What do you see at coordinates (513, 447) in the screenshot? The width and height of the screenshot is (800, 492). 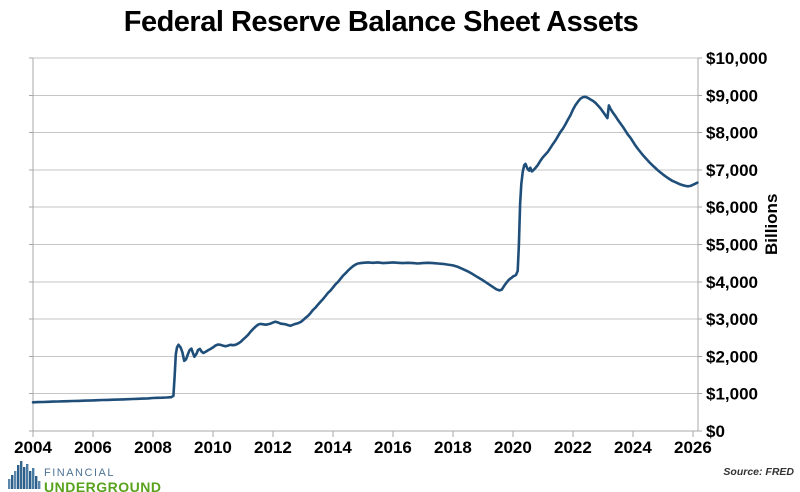 I see `x-tick-label: 2020` at bounding box center [513, 447].